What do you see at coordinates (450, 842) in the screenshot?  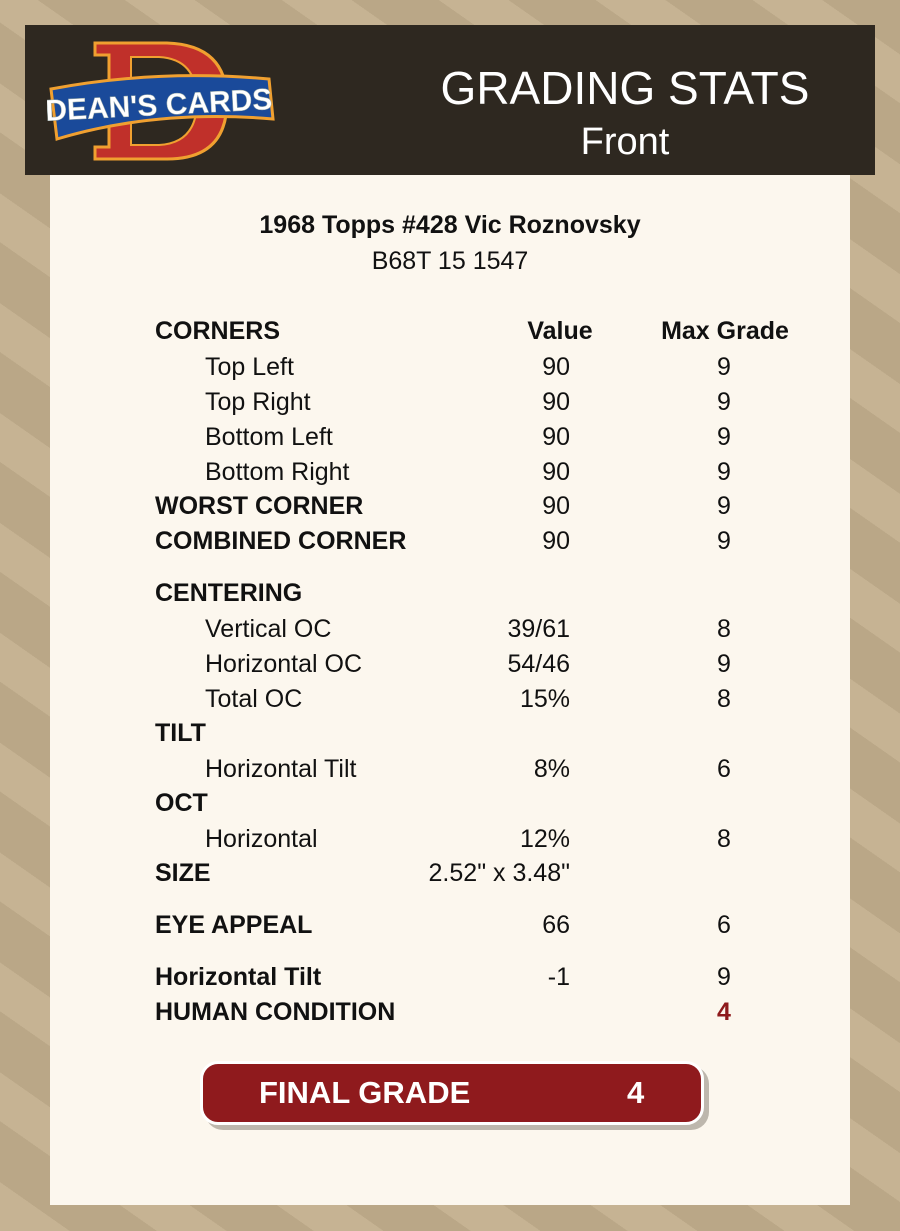 I see `stat-row: Horizontal 12% 8` at bounding box center [450, 842].